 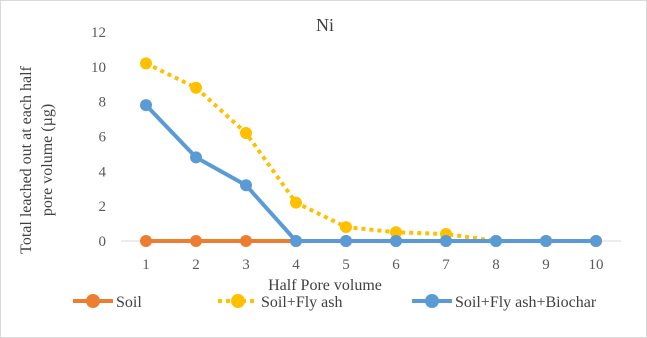 I want to click on x-tick-label: 9, so click(x=546, y=265).